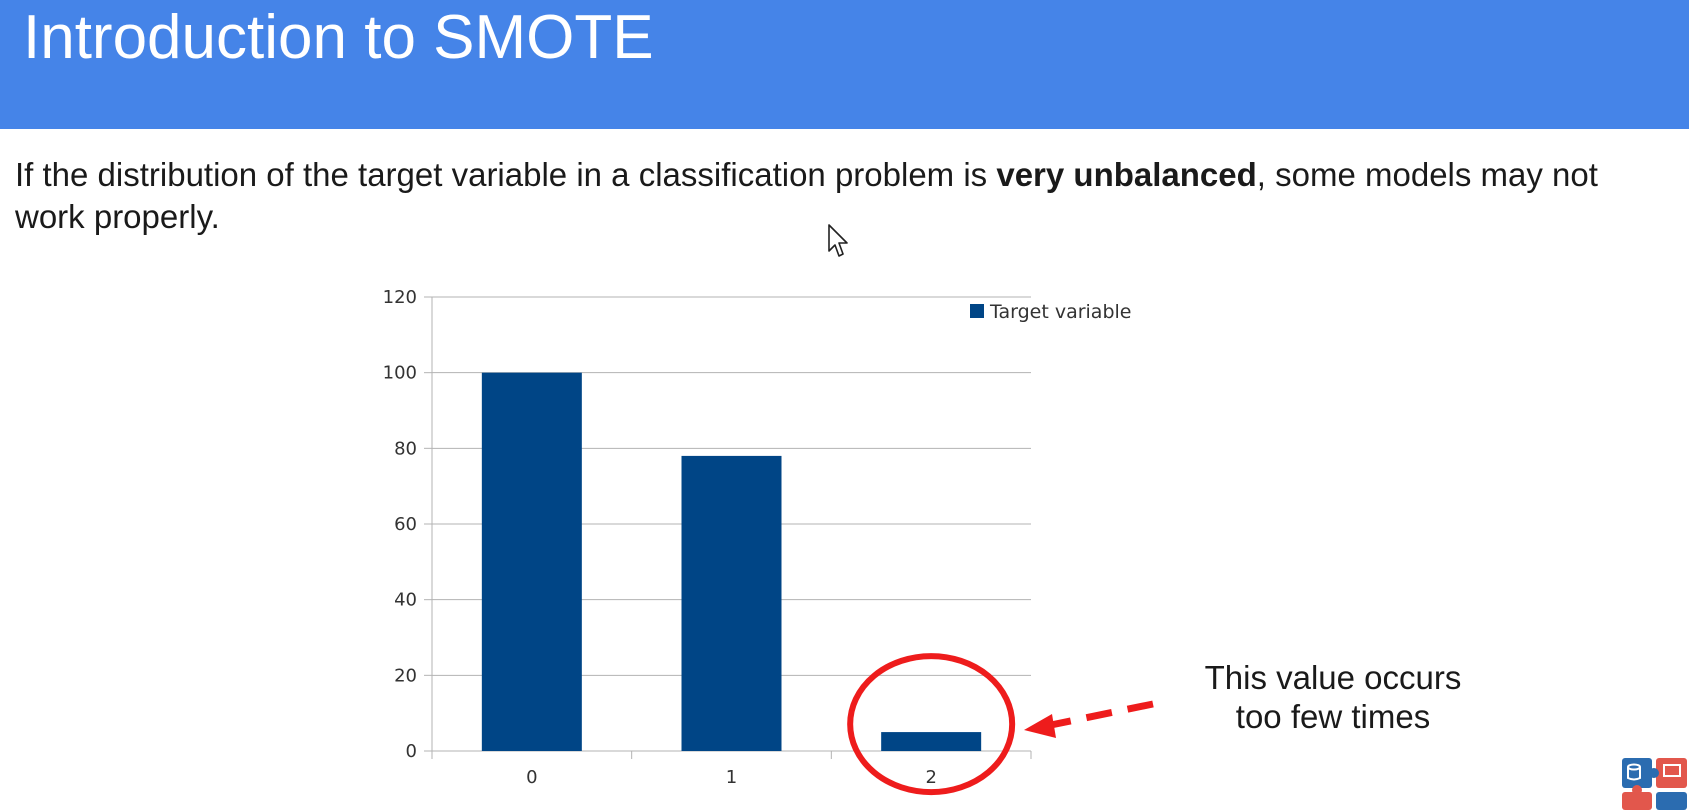 This screenshot has width=1689, height=810. I want to click on y-tick-label: 20, so click(405, 675).